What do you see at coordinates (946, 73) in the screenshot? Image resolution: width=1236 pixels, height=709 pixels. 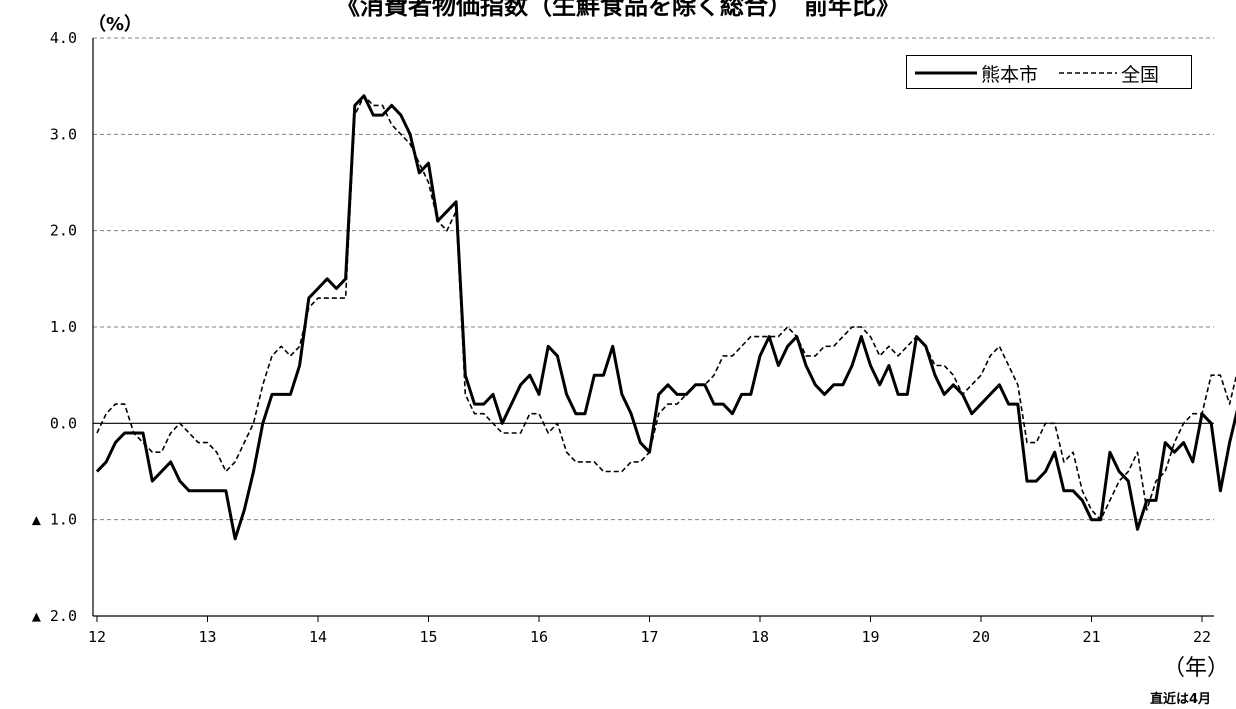 I see `legend-solid-line-icon` at bounding box center [946, 73].